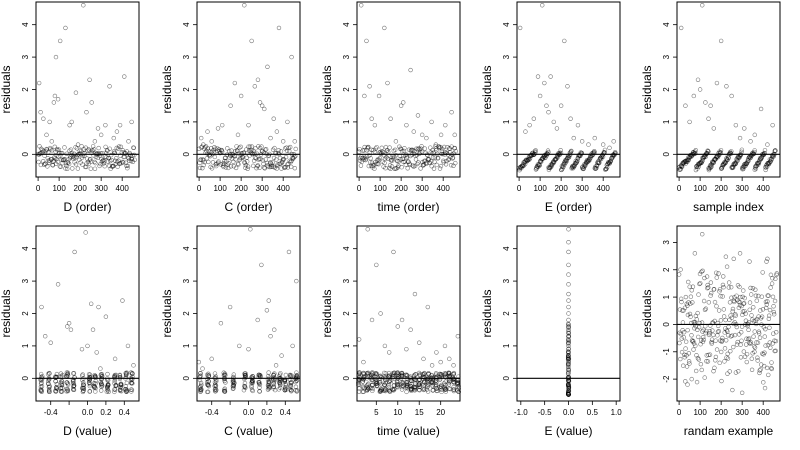  What do you see at coordinates (327, 313) in the screenshot?
I see `y-axis-title: residuals` at bounding box center [327, 313].